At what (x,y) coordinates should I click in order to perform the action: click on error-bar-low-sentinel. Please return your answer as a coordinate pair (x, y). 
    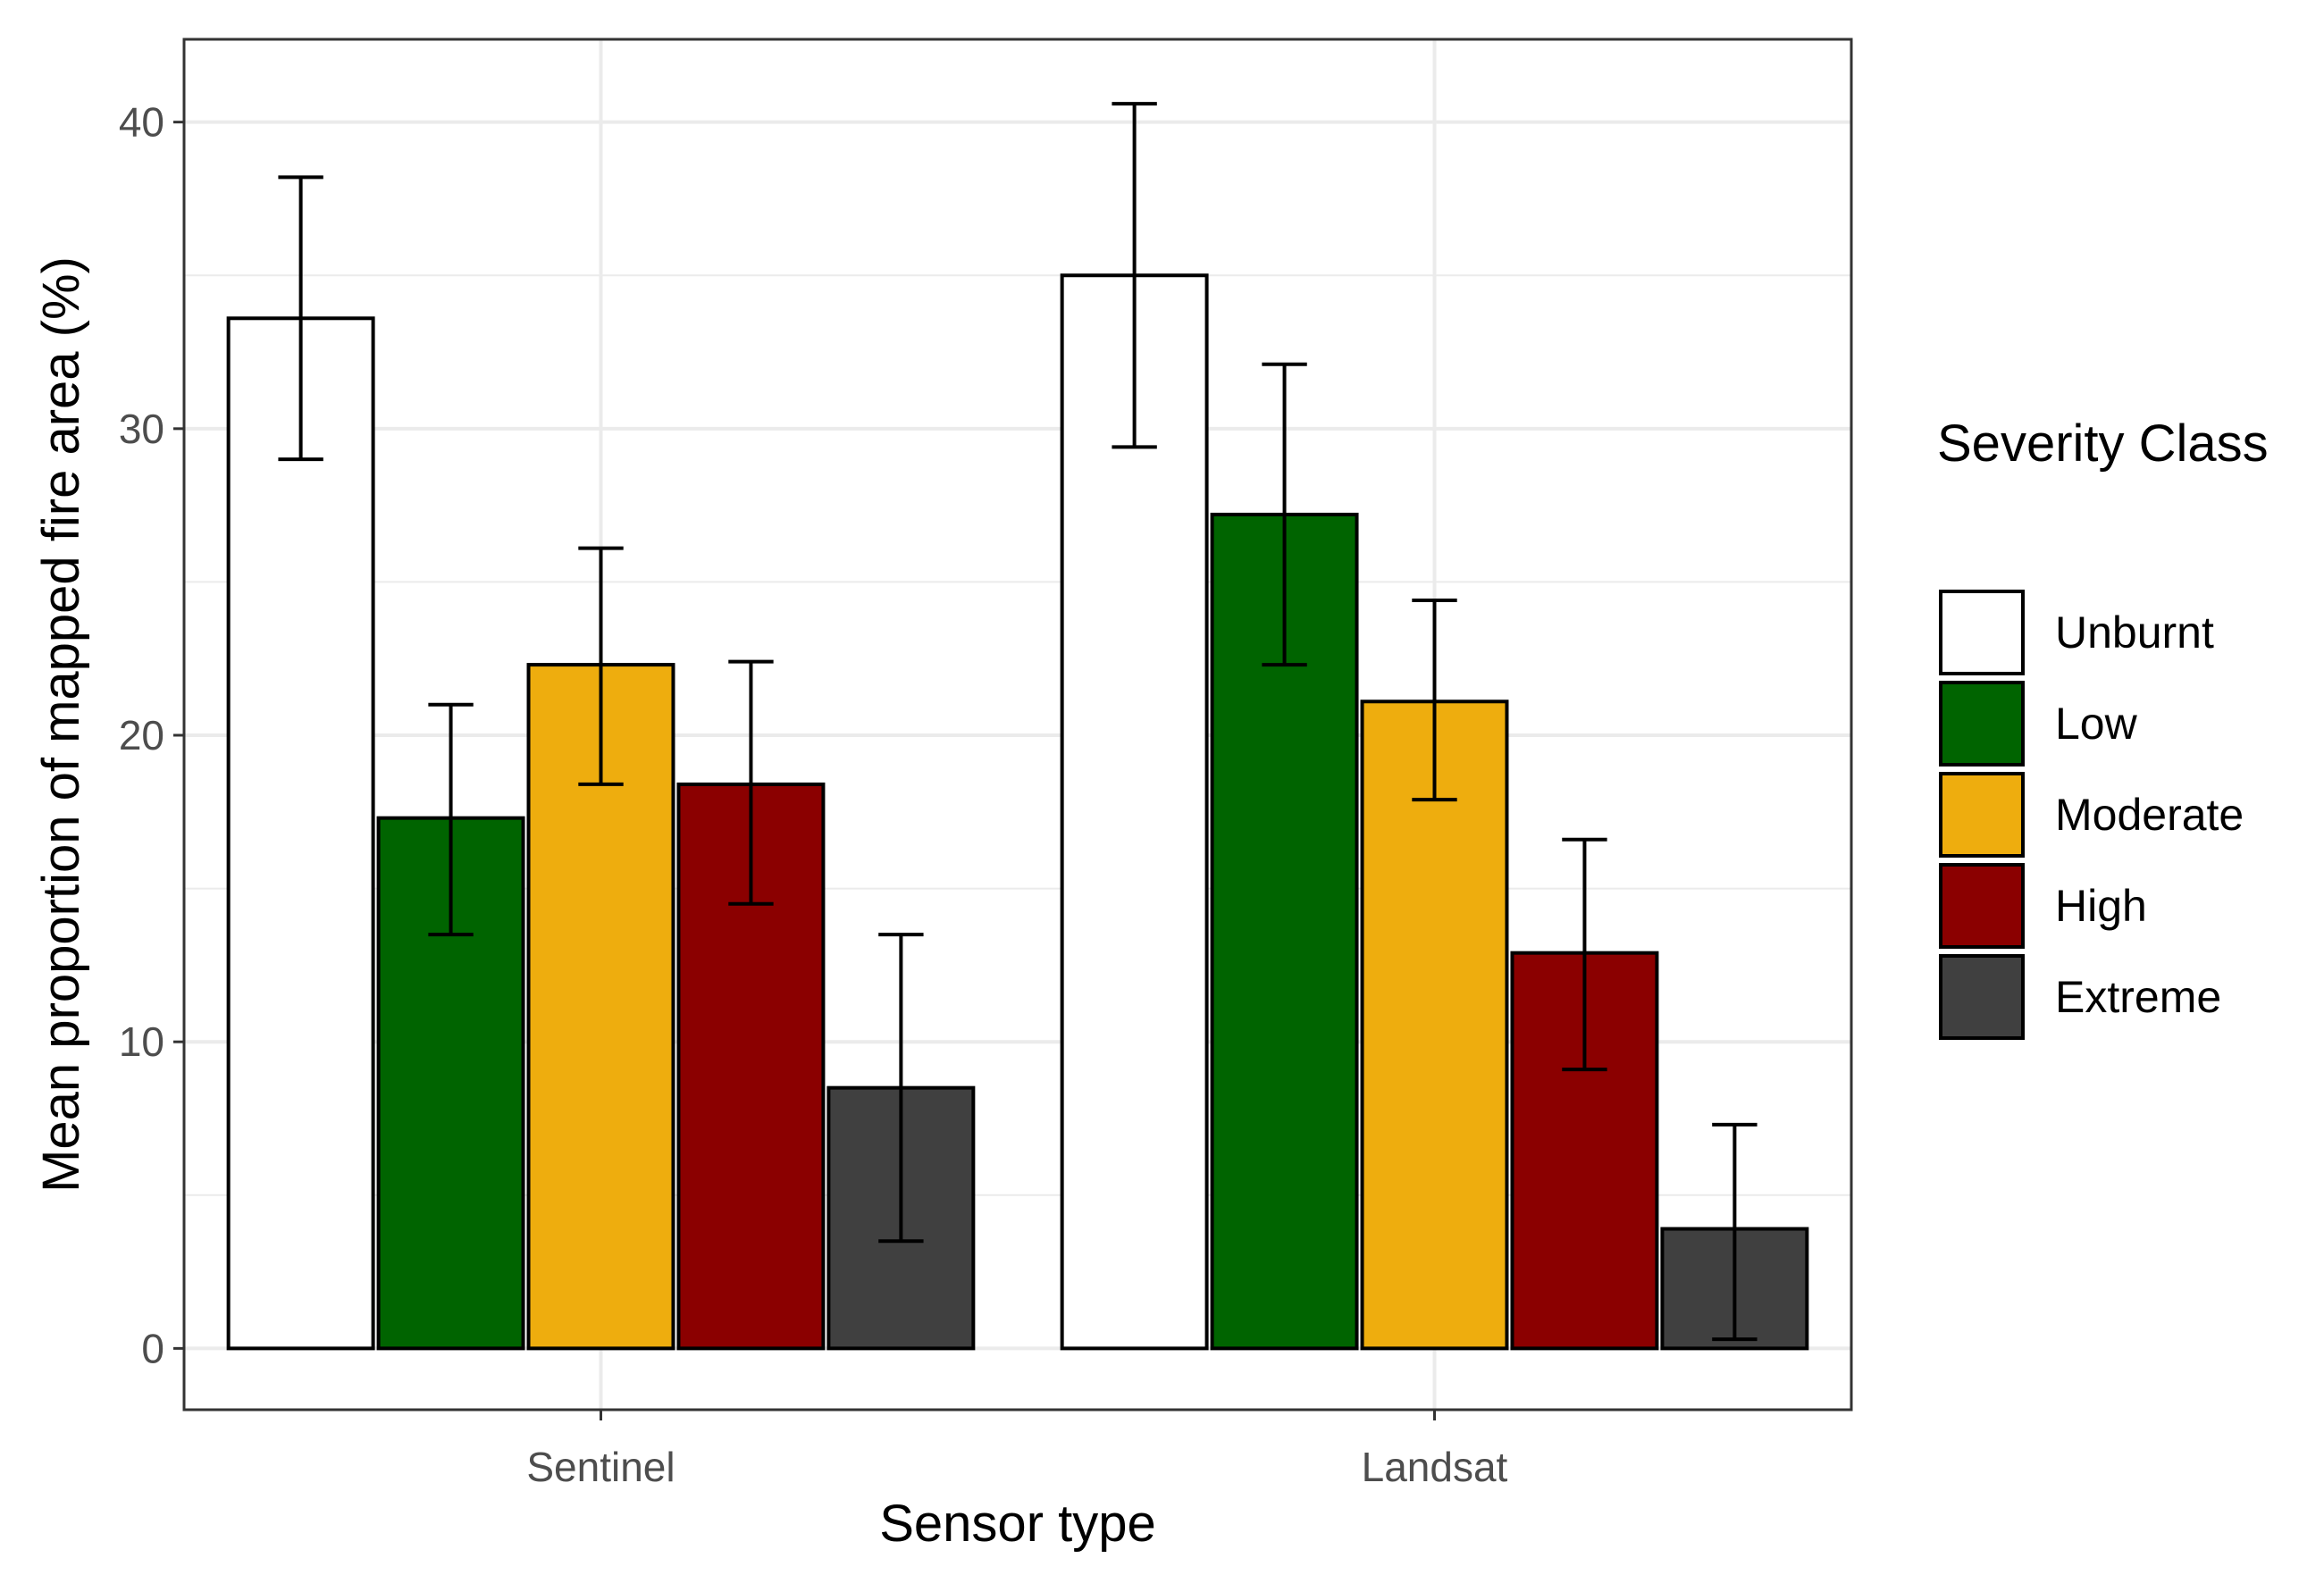
    Looking at the image, I should click on (451, 819).